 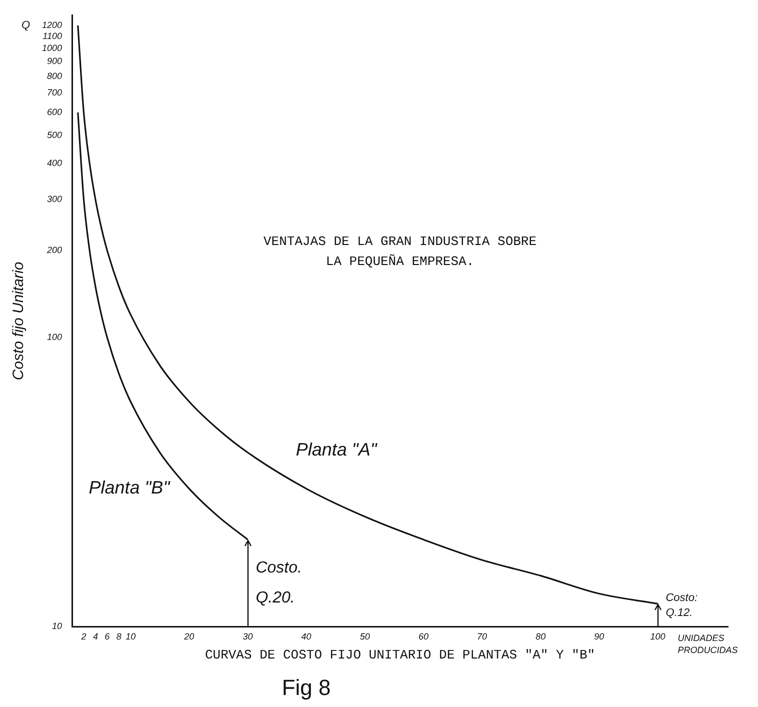 I want to click on y-tick-label: 400, so click(x=54, y=163).